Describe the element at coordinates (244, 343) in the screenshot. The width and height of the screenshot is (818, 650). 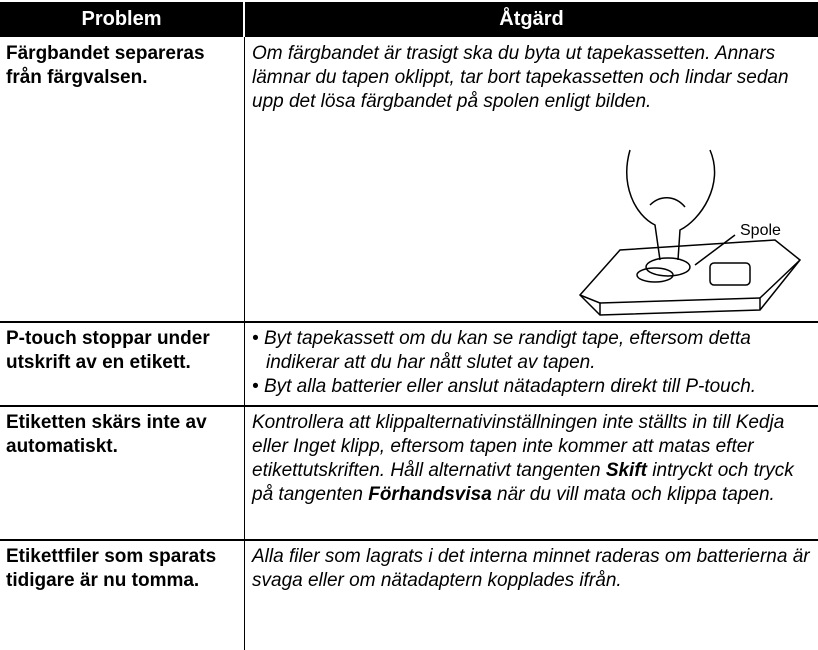
I see `column-divider` at that location.